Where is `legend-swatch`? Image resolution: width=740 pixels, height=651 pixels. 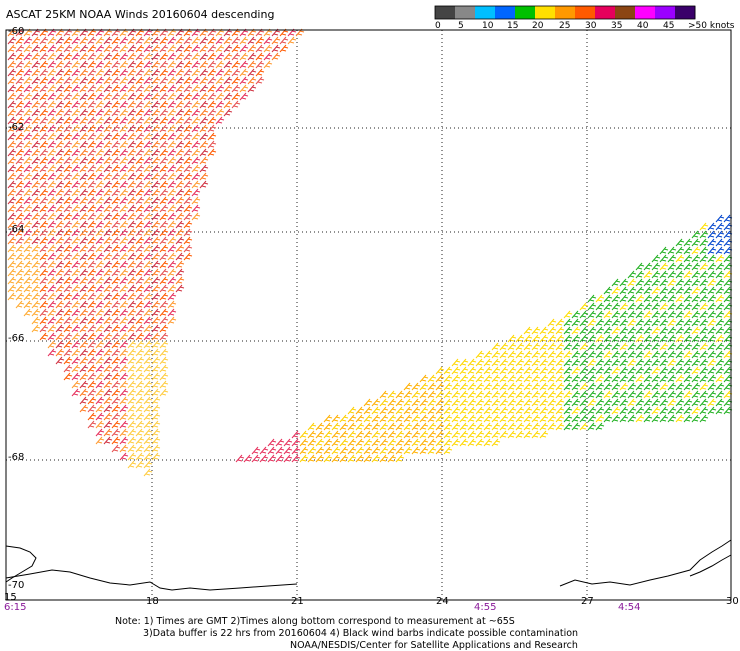 legend-swatch is located at coordinates (645, 12).